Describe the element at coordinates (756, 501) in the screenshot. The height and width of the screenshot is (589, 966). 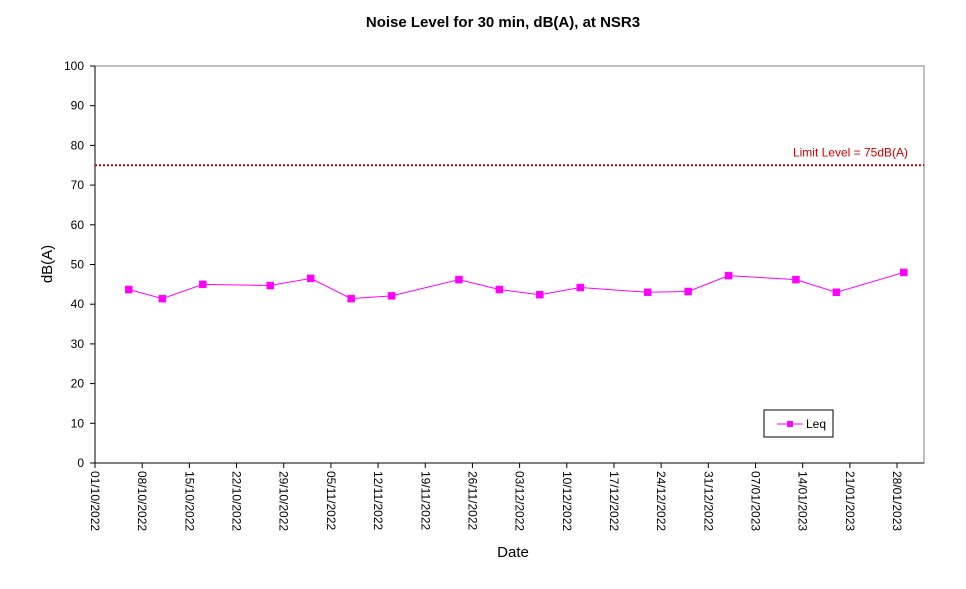
I see `x-tick-label: 07/01/2023` at that location.